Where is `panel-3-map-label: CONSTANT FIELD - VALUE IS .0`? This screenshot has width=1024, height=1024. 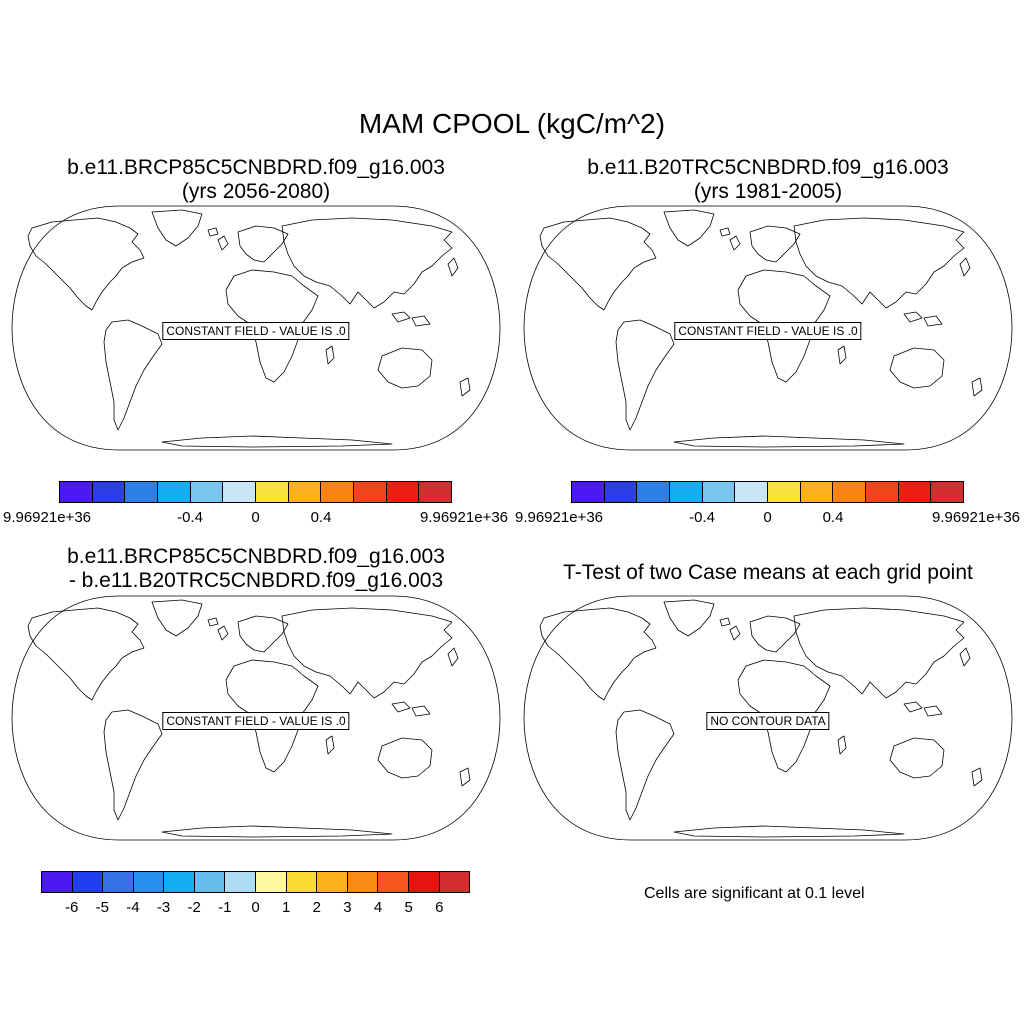 panel-3-map-label: CONSTANT FIELD - VALUE IS .0 is located at coordinates (256, 721).